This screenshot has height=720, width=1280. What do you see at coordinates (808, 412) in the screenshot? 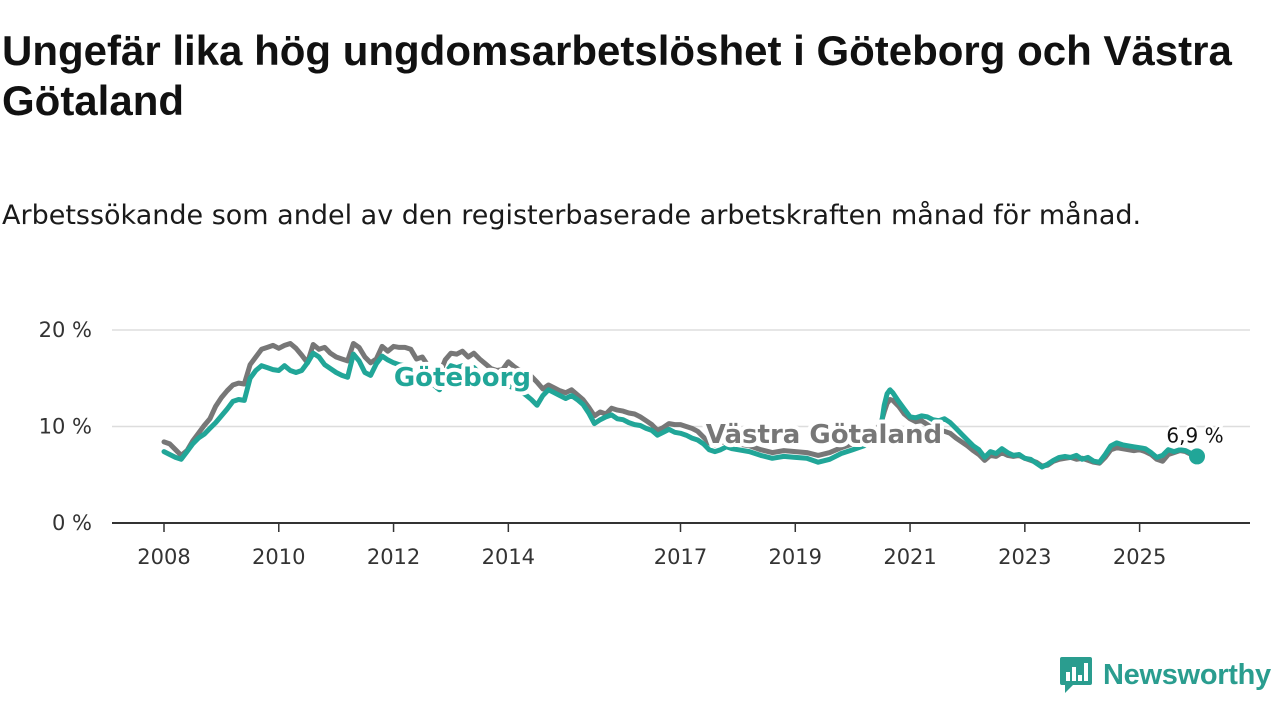
I see `series-labels: Västra Götaland Göteborg 6,9 %` at bounding box center [808, 412].